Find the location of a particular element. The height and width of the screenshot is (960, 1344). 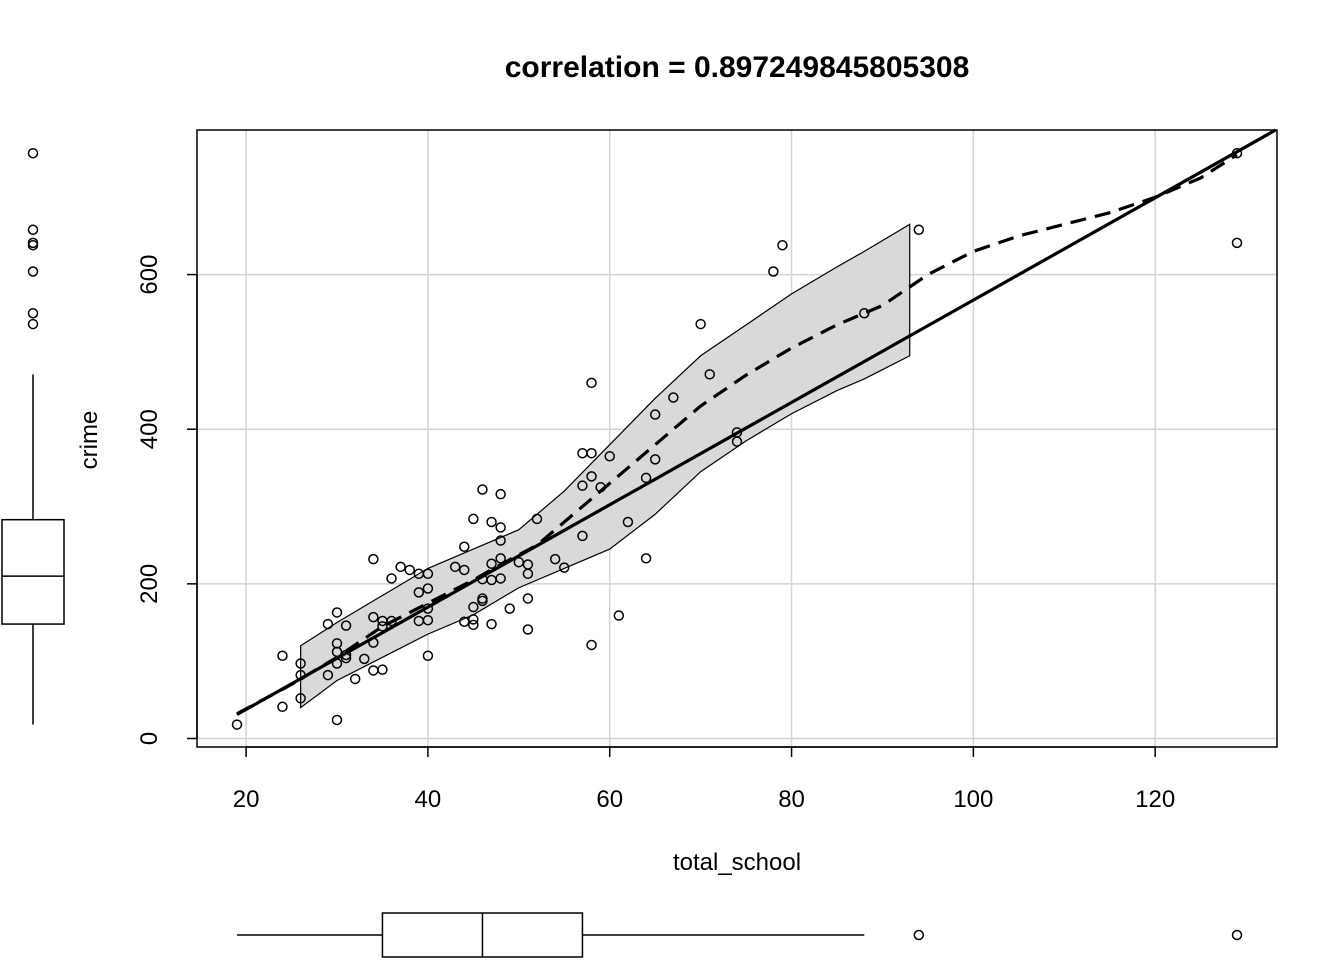

x-axis: 20 40 60 80 100 120 is located at coordinates (704, 779).